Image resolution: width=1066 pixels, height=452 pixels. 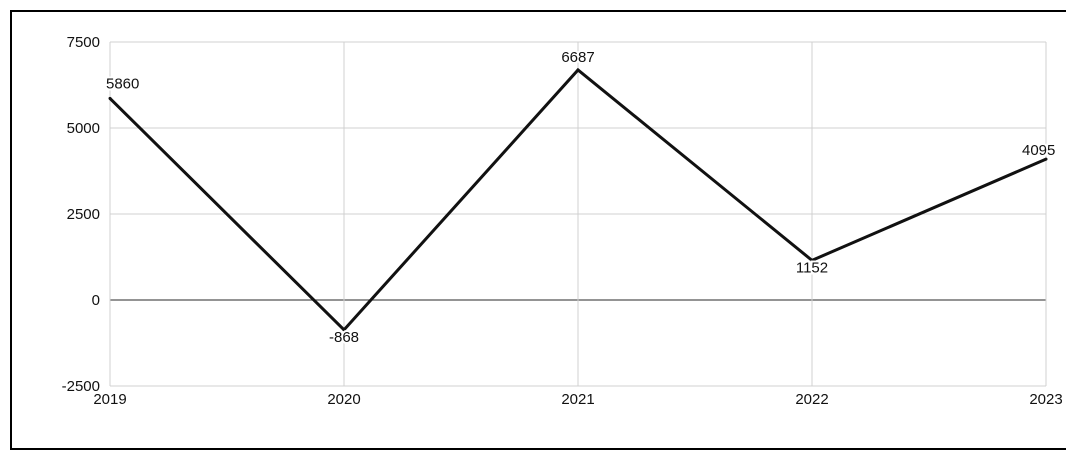 What do you see at coordinates (109, 399) in the screenshot?
I see `x-tick-label: 2019` at bounding box center [109, 399].